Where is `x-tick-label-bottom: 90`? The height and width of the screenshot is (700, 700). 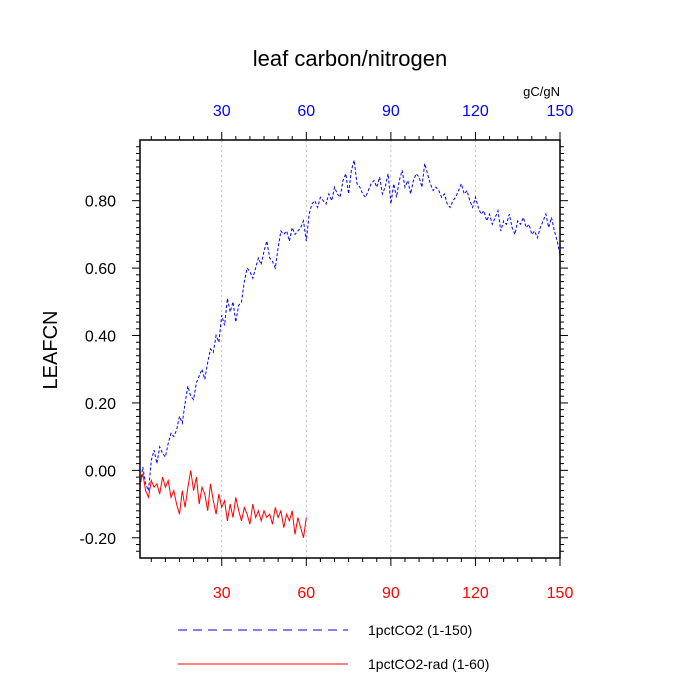 x-tick-label-bottom: 90 is located at coordinates (391, 593).